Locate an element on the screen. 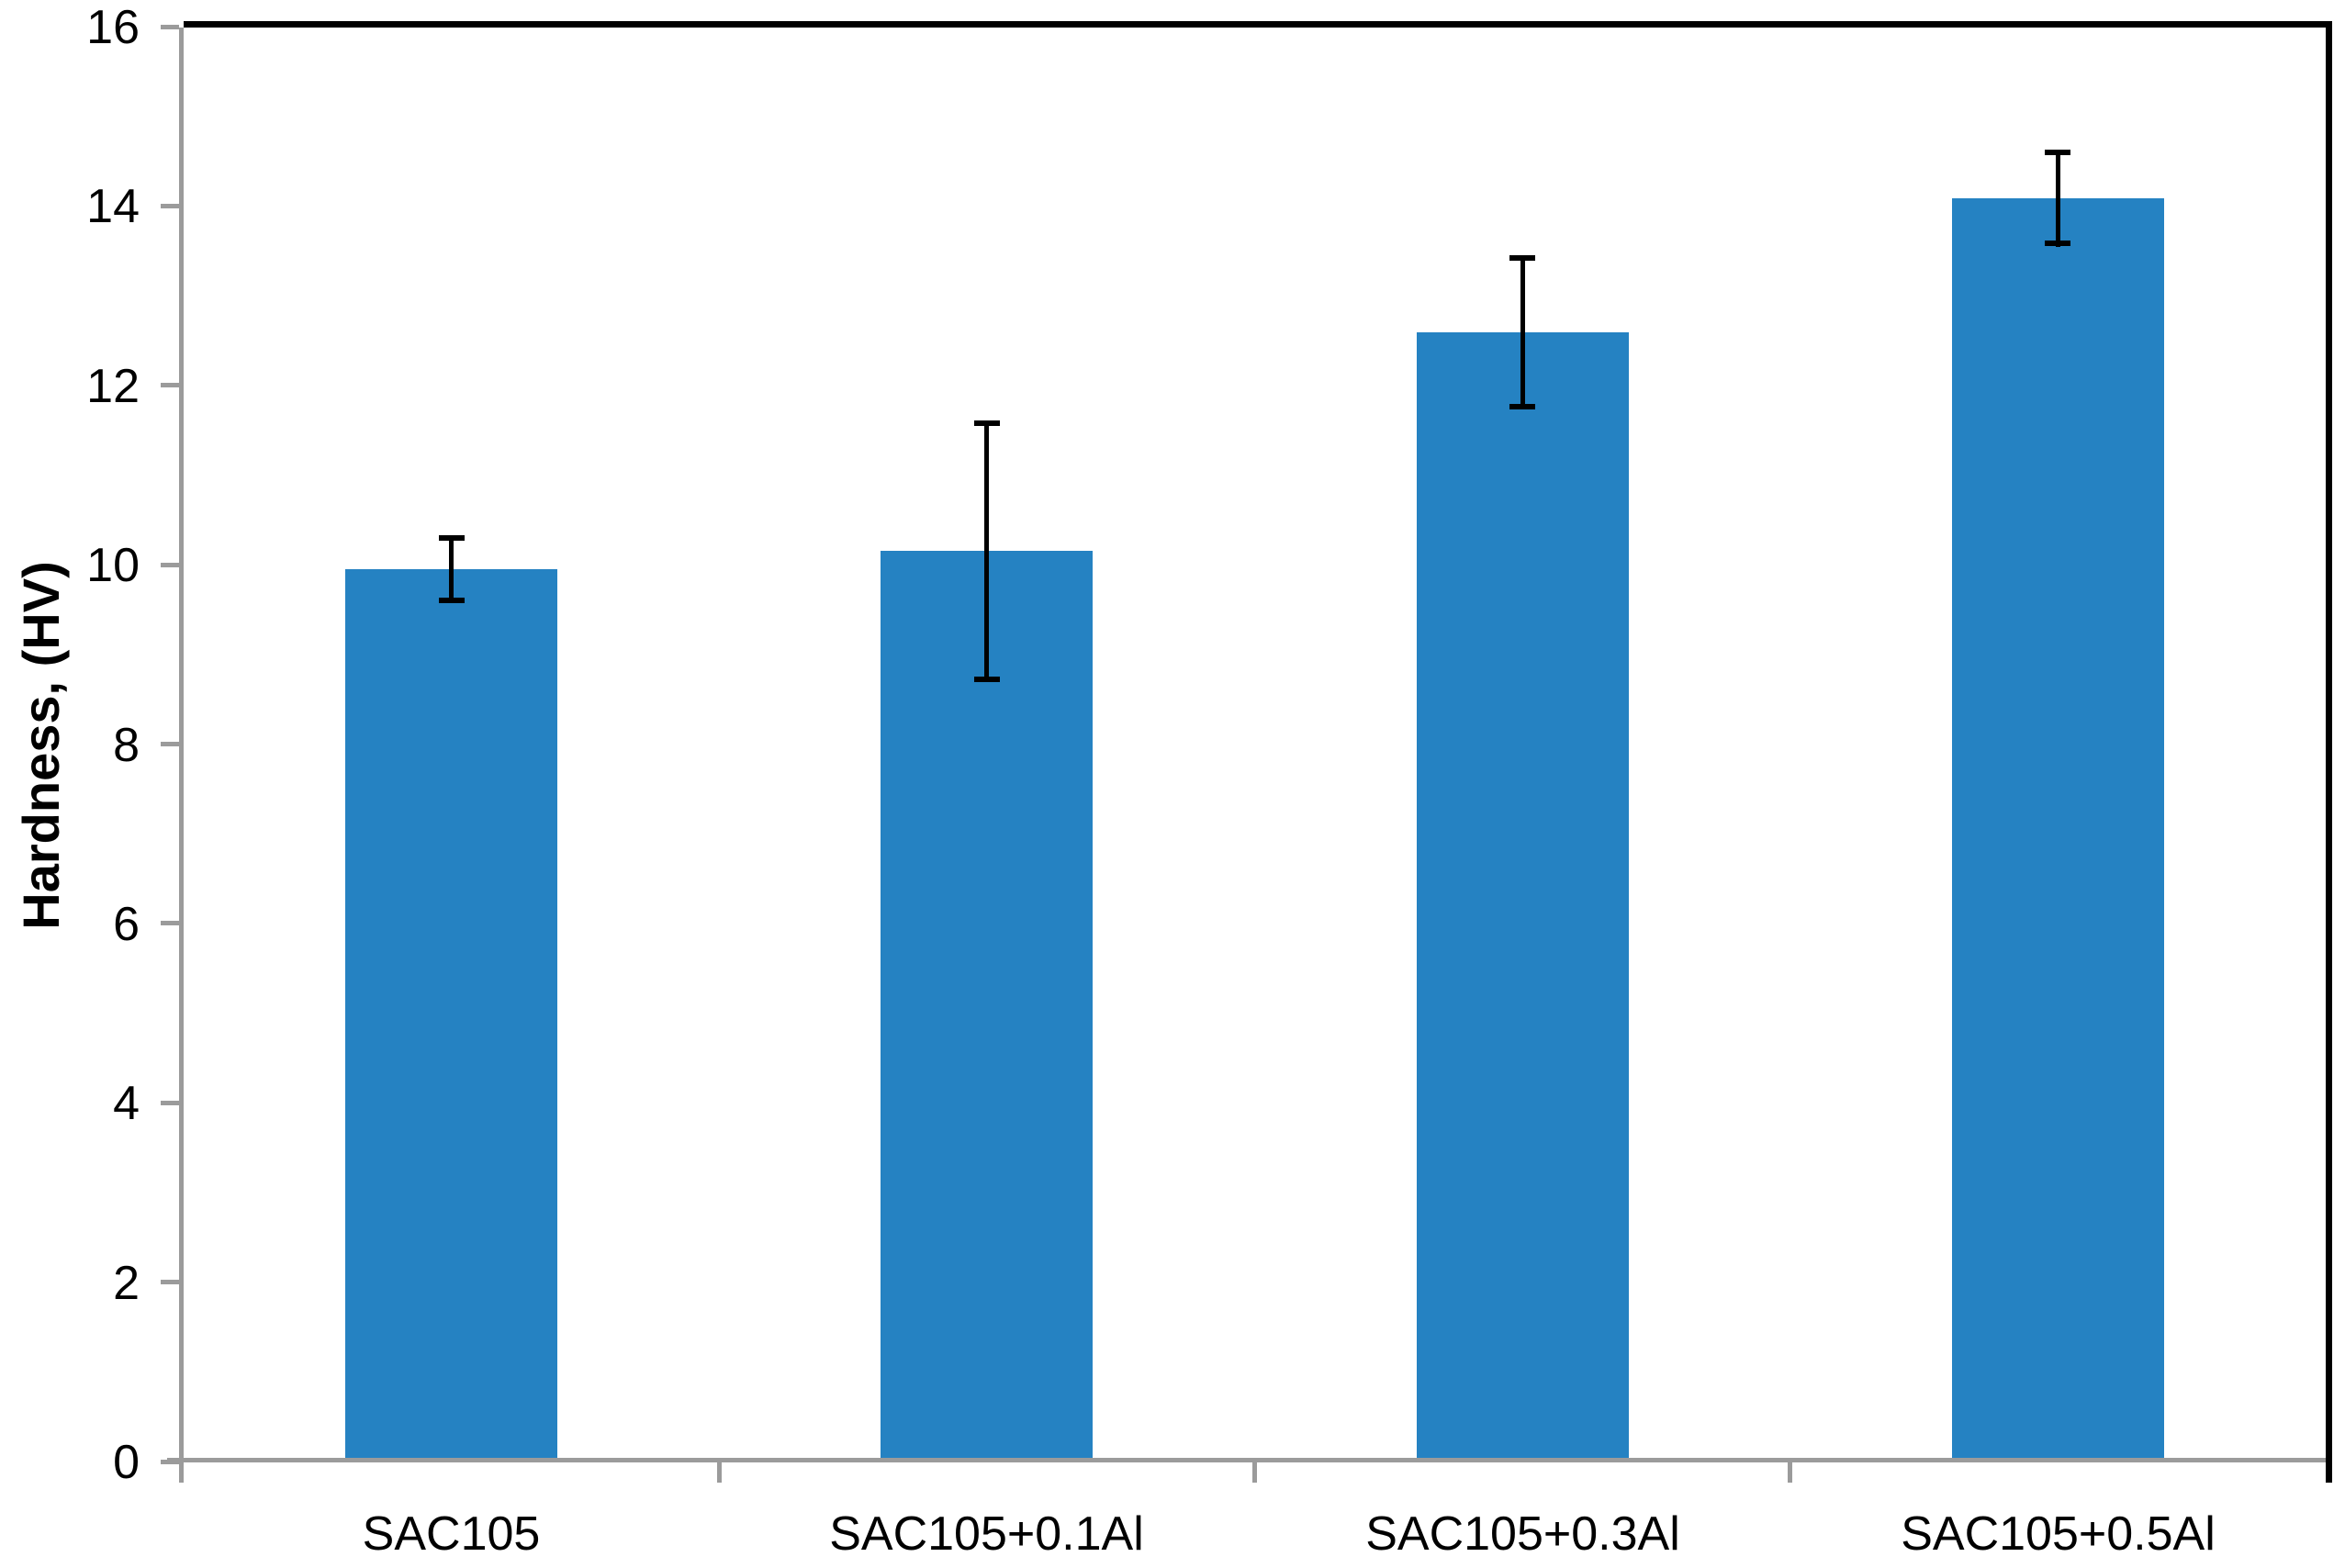  y-tick-label: 2 is located at coordinates (127, 1283).